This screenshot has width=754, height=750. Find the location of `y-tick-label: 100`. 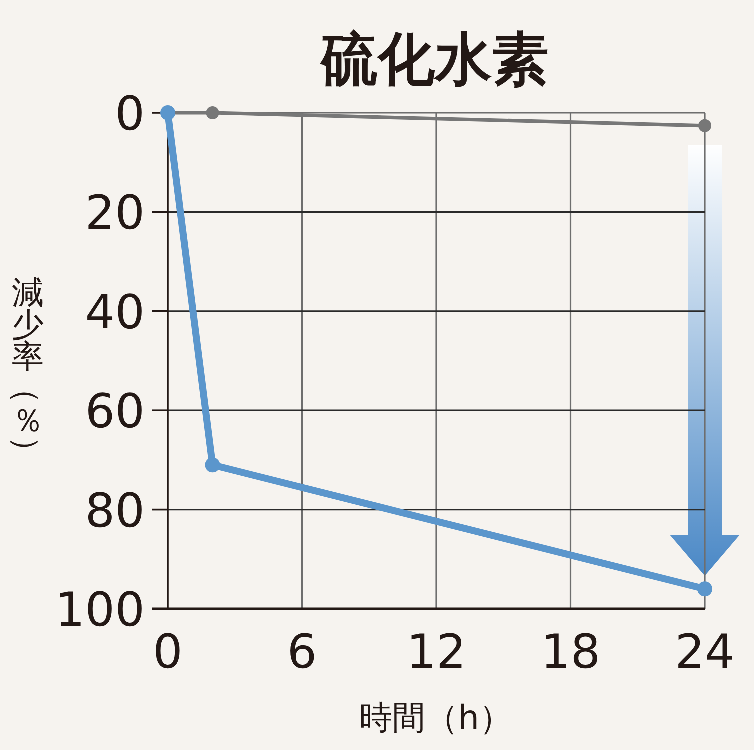

y-tick-label: 100 is located at coordinates (100, 610).